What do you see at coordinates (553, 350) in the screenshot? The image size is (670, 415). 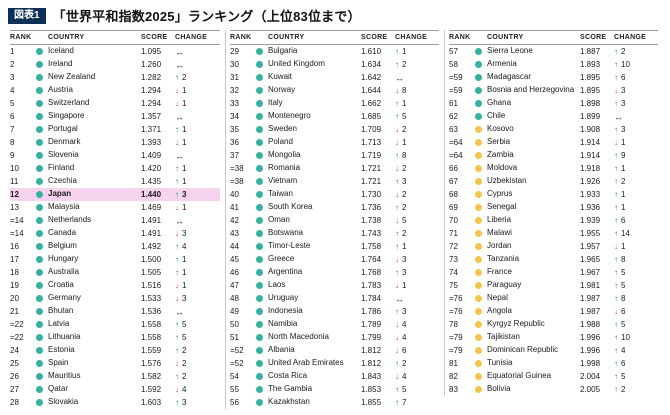 I see `table-row: =79 Dominican Republic 1.996 ↑ 4` at bounding box center [553, 350].